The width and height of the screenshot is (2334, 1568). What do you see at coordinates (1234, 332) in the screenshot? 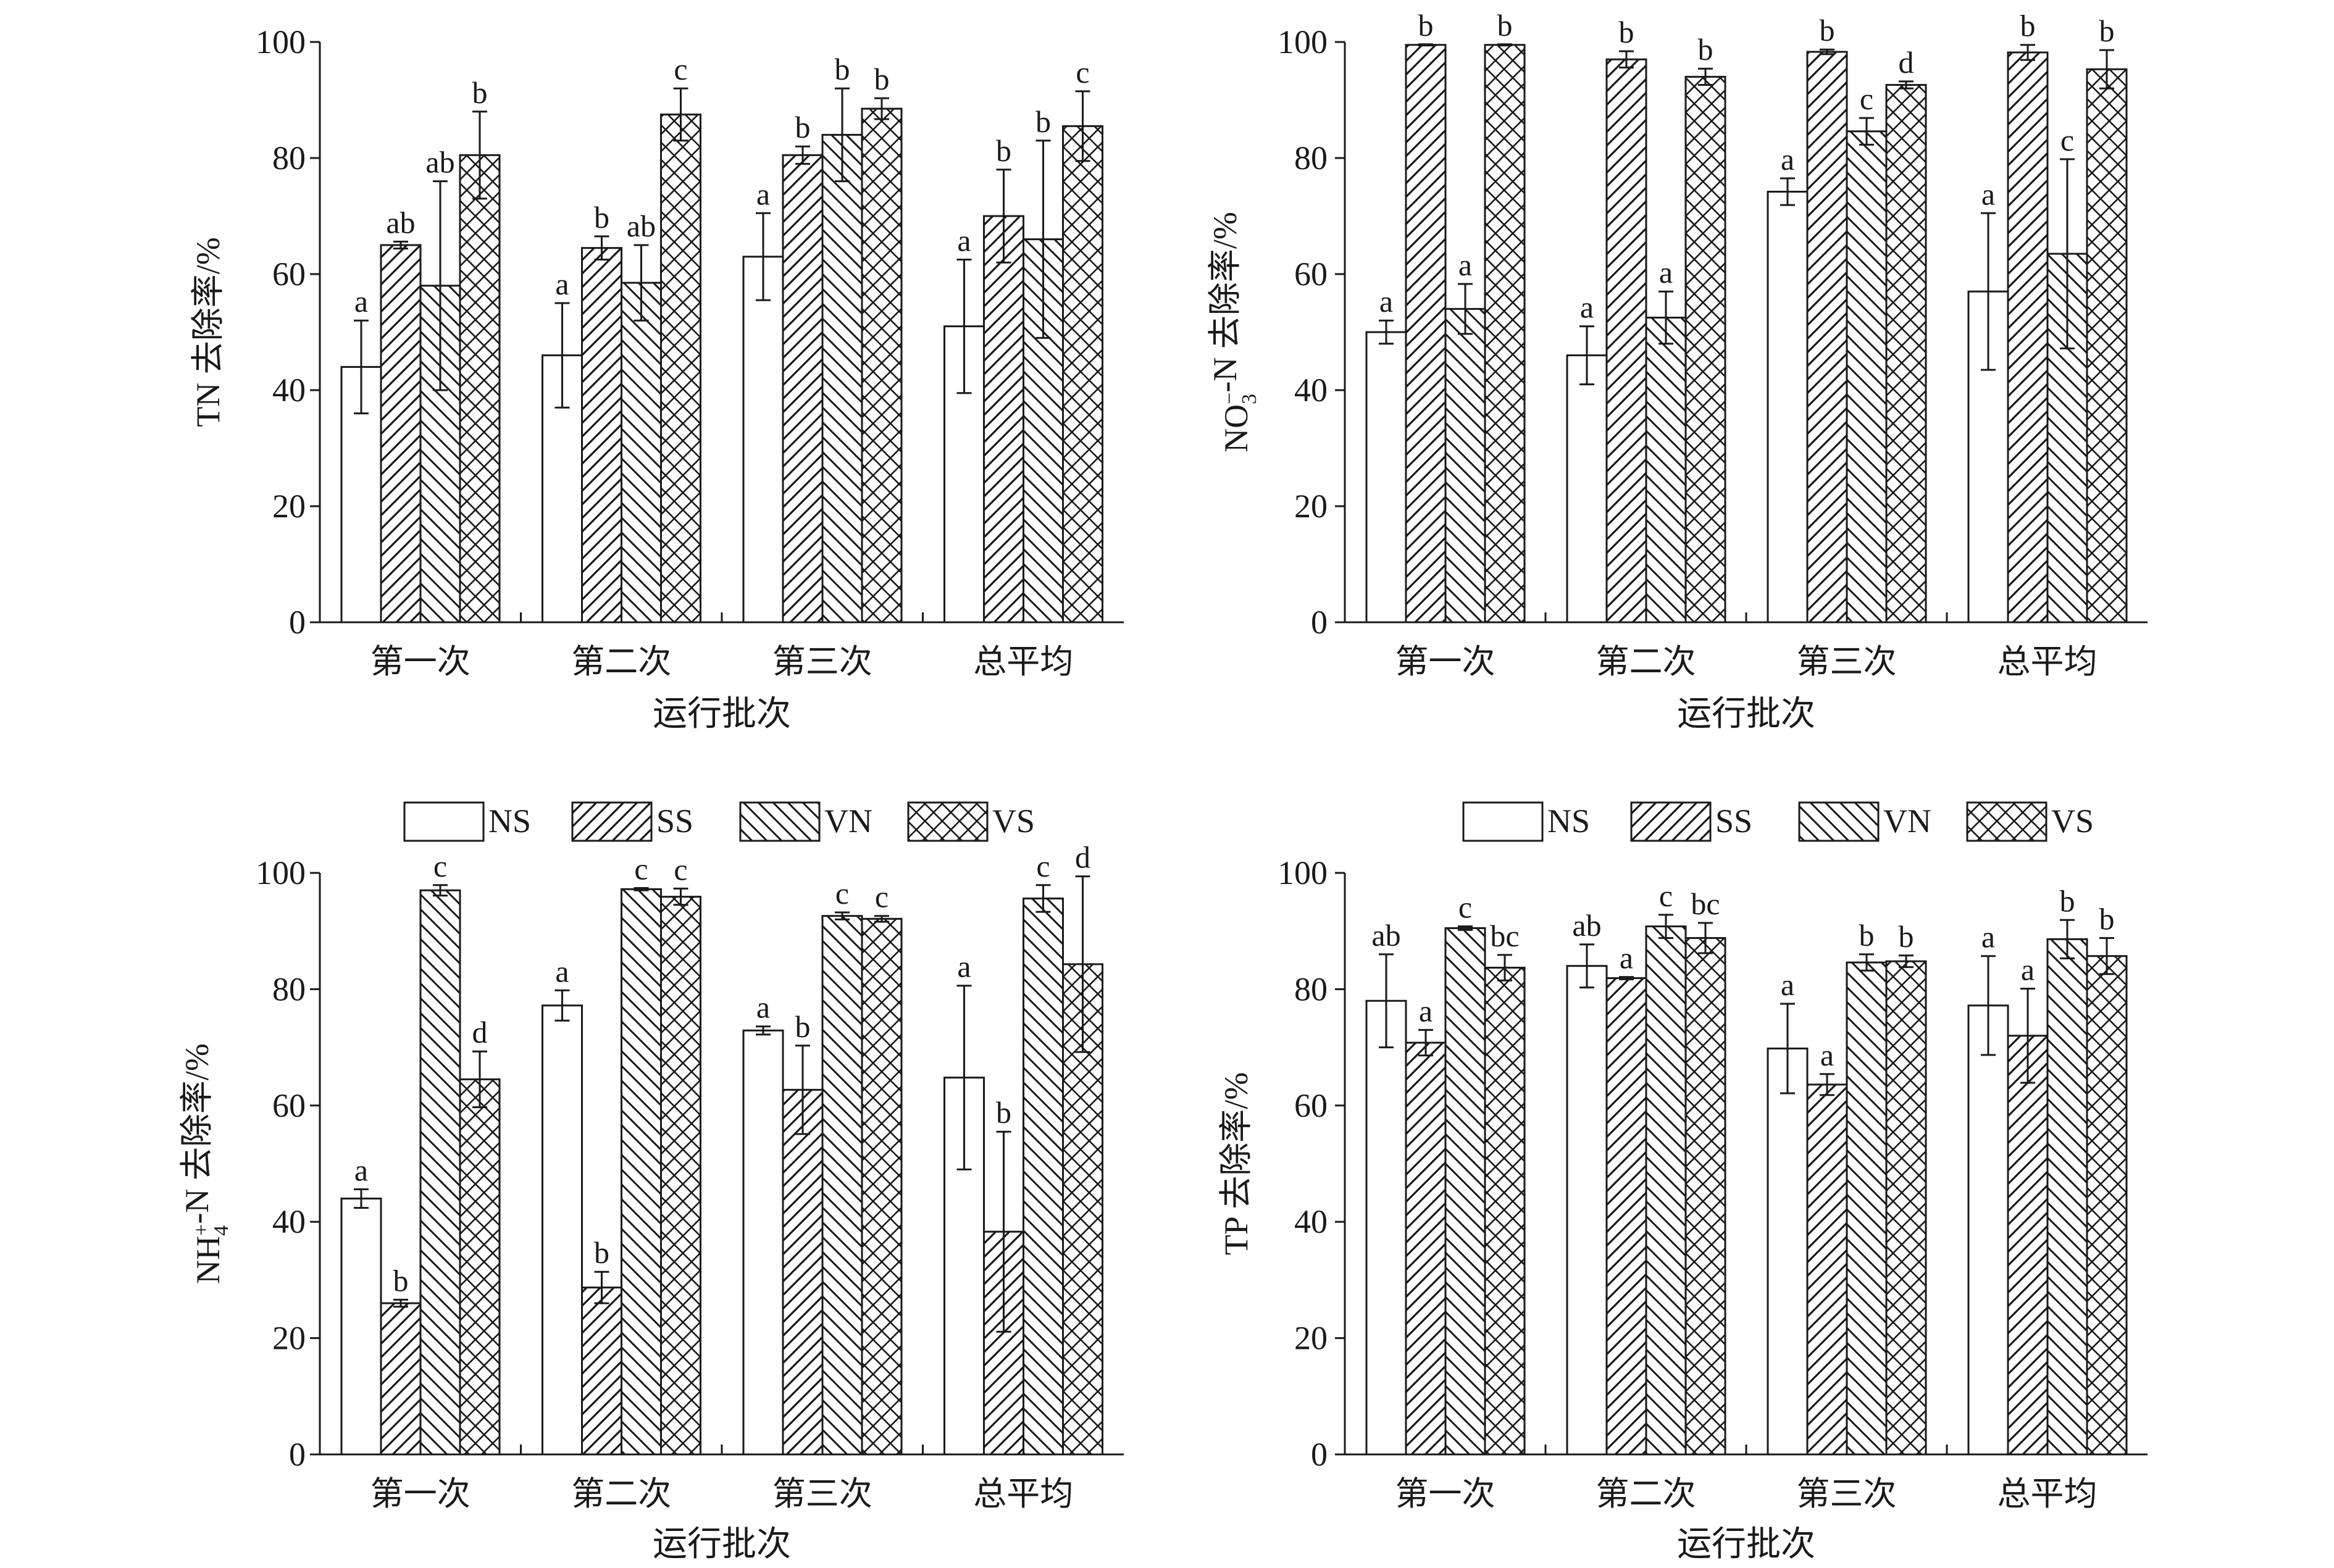
I see `y-axis-label: NO3−-N 去除率/%` at bounding box center [1234, 332].